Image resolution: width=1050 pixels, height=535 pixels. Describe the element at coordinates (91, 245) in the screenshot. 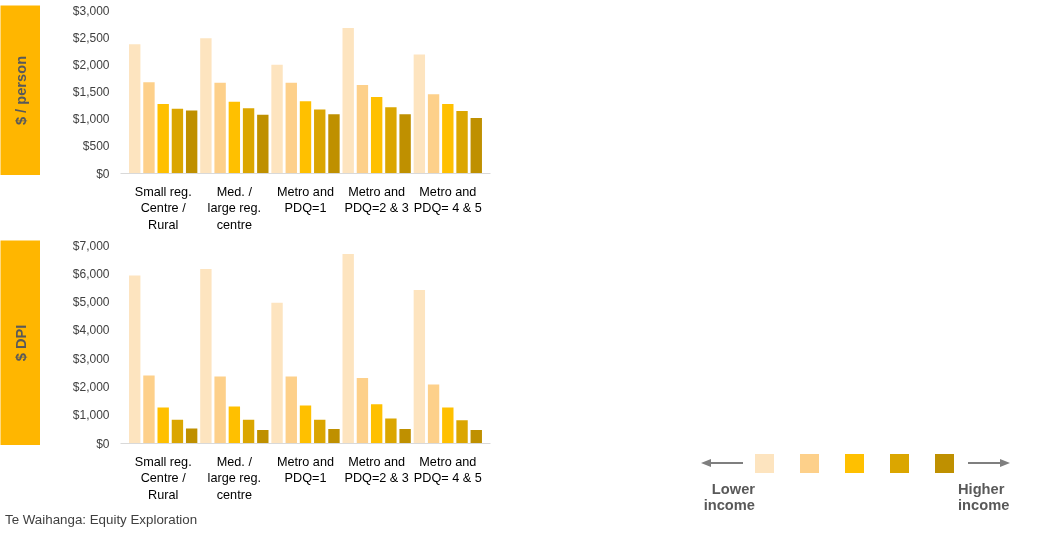

I see `y-tick-label: $7,000` at that location.